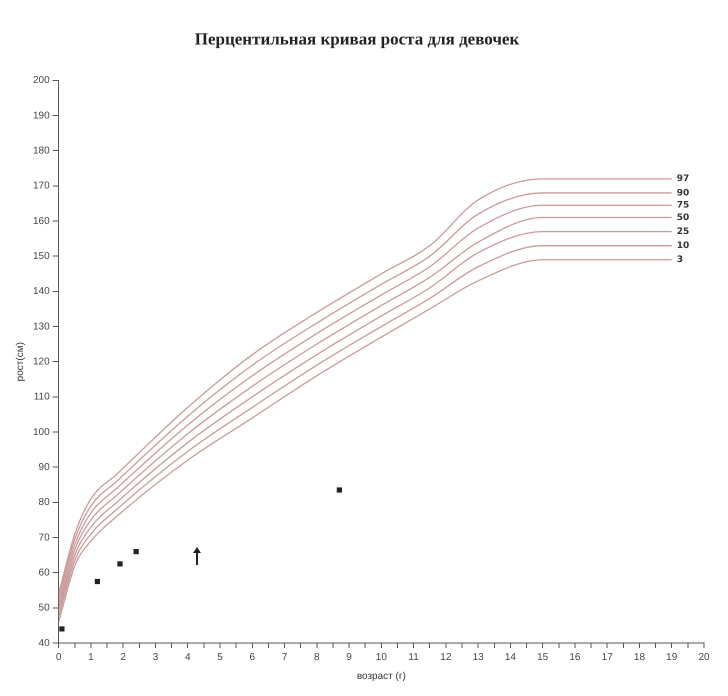 Image resolution: width=728 pixels, height=696 pixels. What do you see at coordinates (683, 205) in the screenshot?
I see `series-label: 75` at bounding box center [683, 205].